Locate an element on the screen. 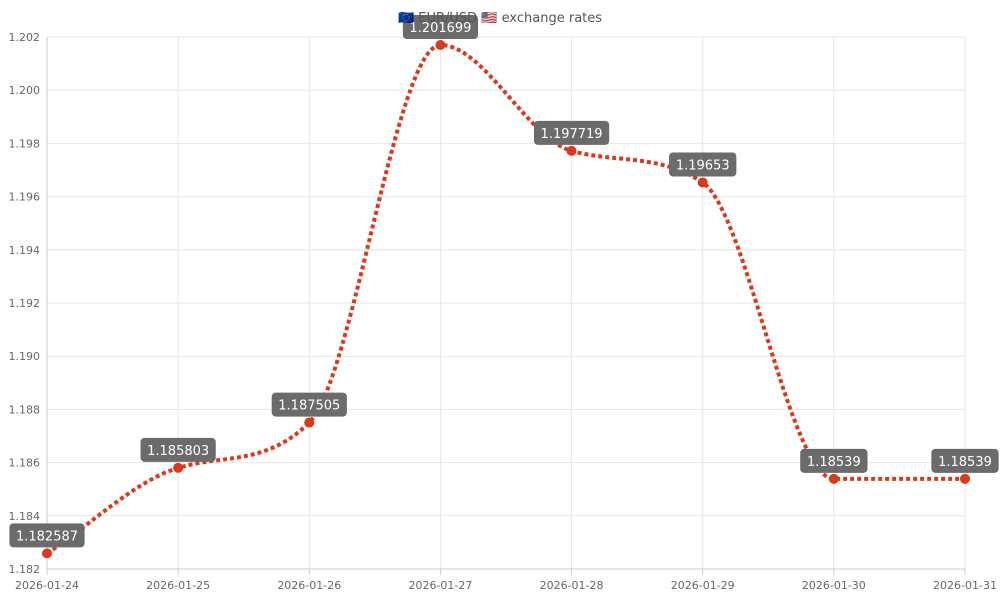 The width and height of the screenshot is (1000, 604). x-tick-label: 2026-01-28 is located at coordinates (572, 585).